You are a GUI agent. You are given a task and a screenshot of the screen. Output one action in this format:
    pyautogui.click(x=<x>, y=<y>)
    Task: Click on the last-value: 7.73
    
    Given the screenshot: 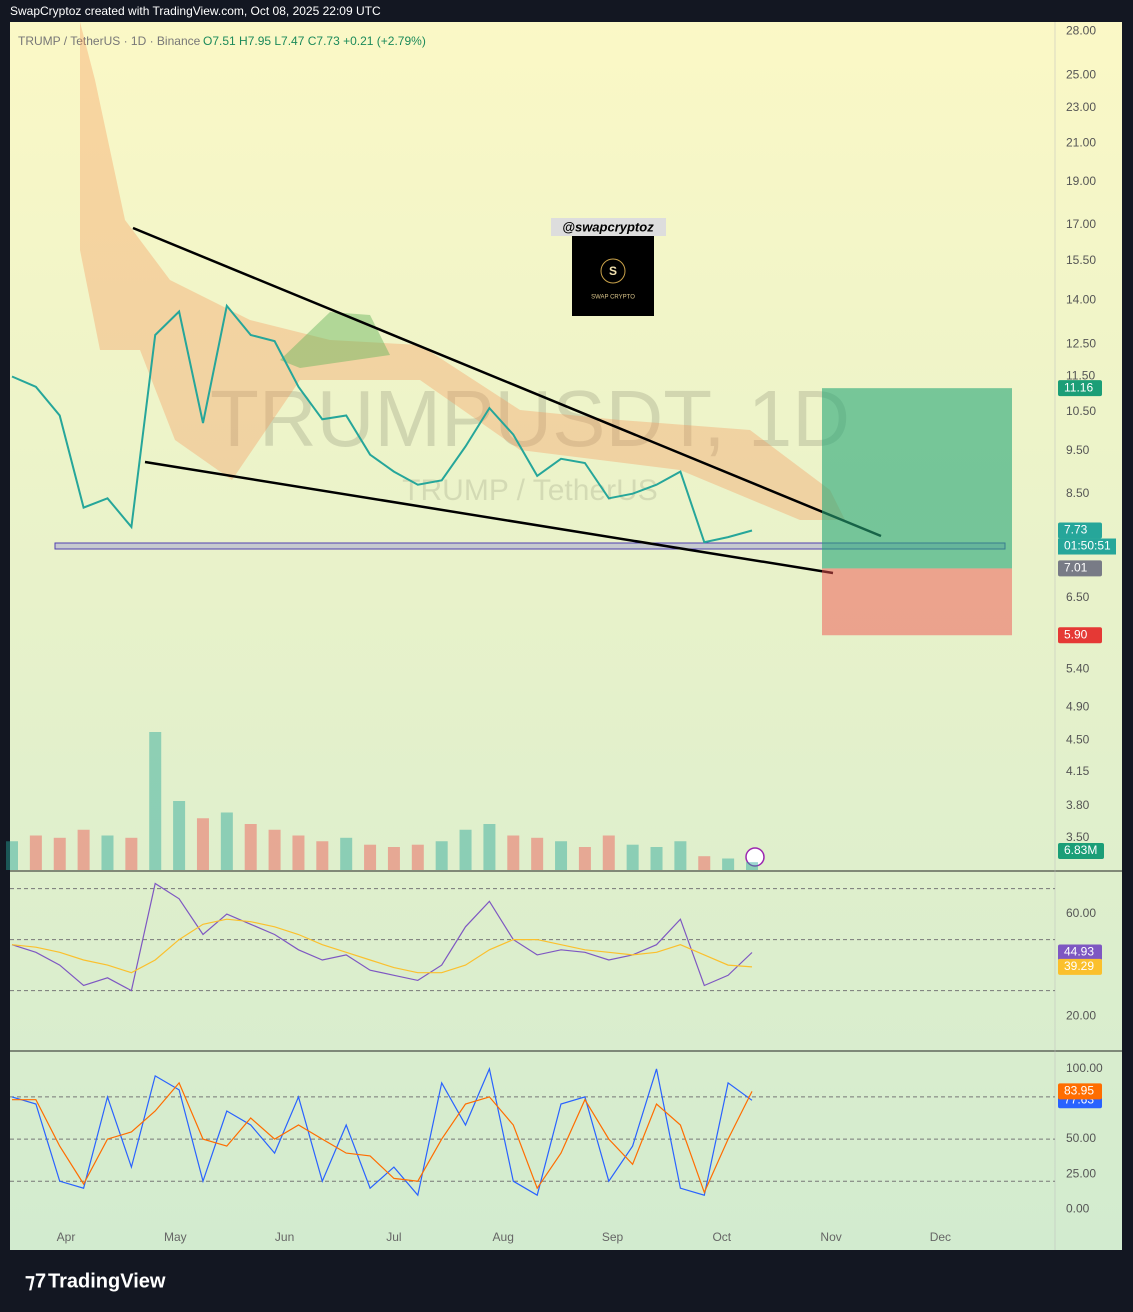 What is the action you would take?
    pyautogui.click(x=1076, y=530)
    